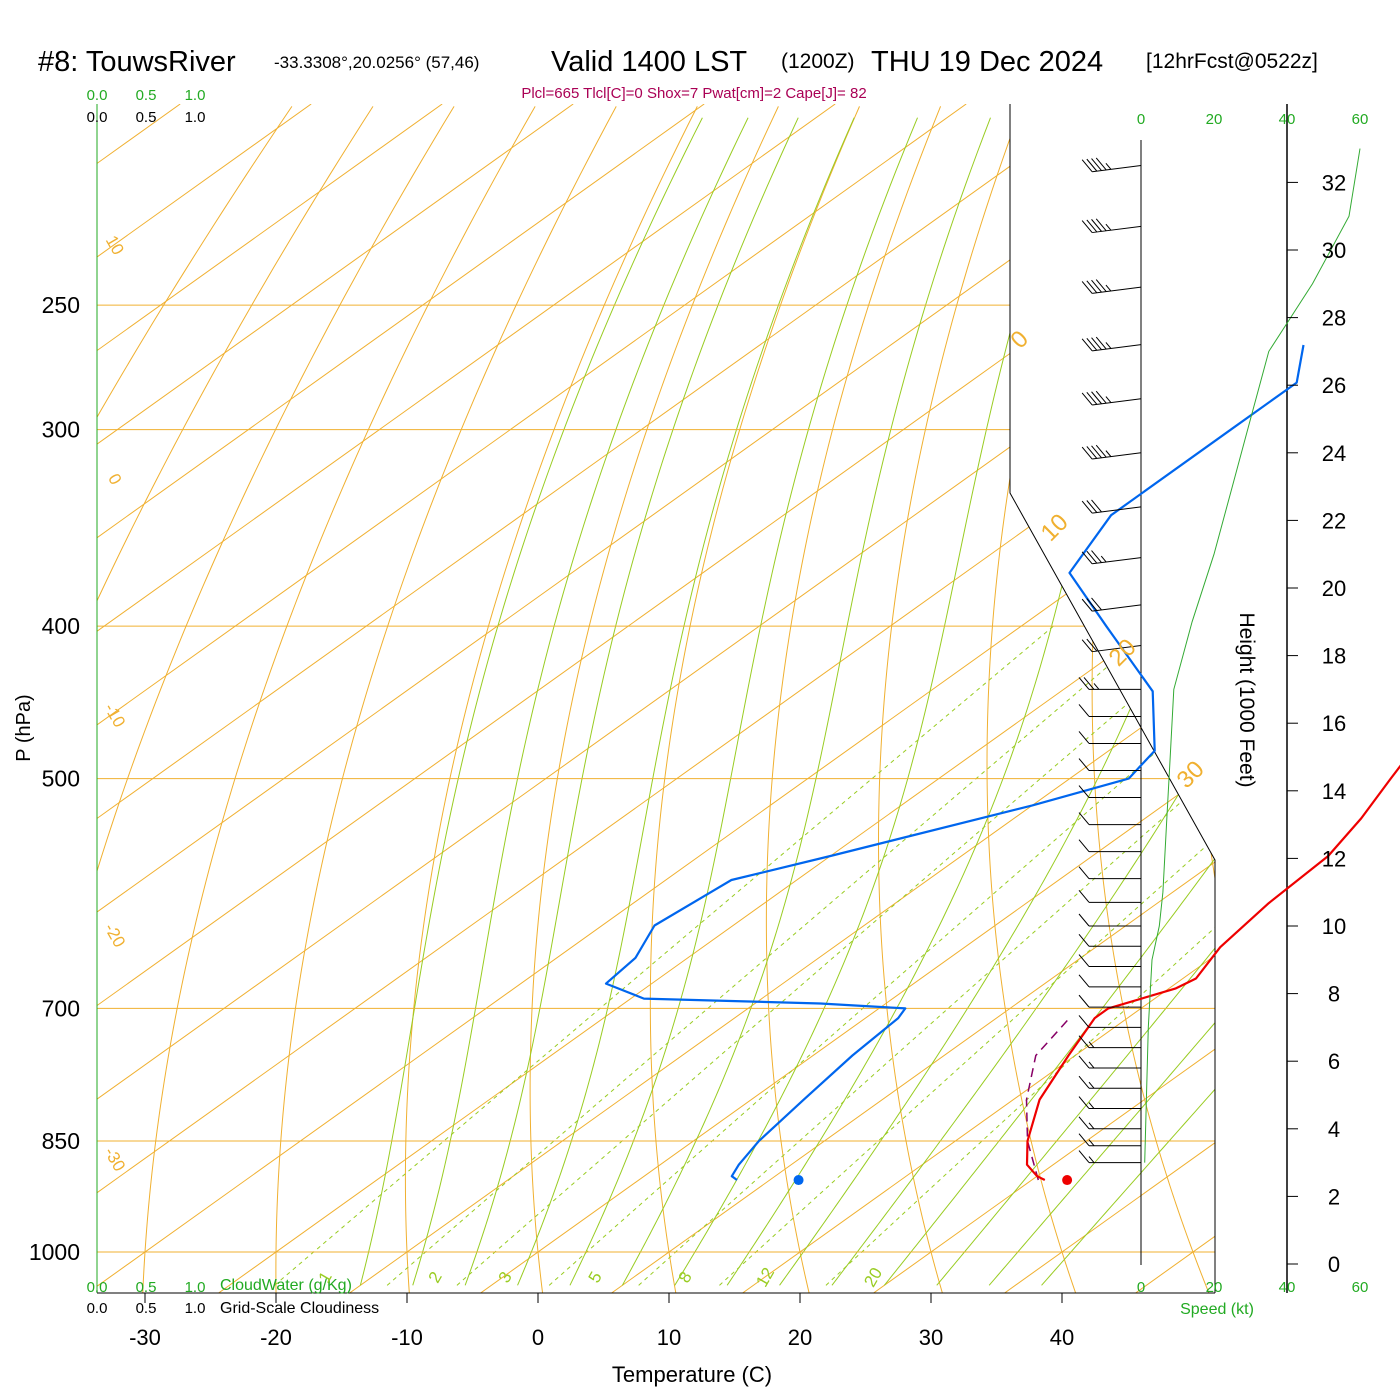 This screenshot has width=1400, height=1400. I want to click on pressure-tick-label: 1000, so click(54, 1252).